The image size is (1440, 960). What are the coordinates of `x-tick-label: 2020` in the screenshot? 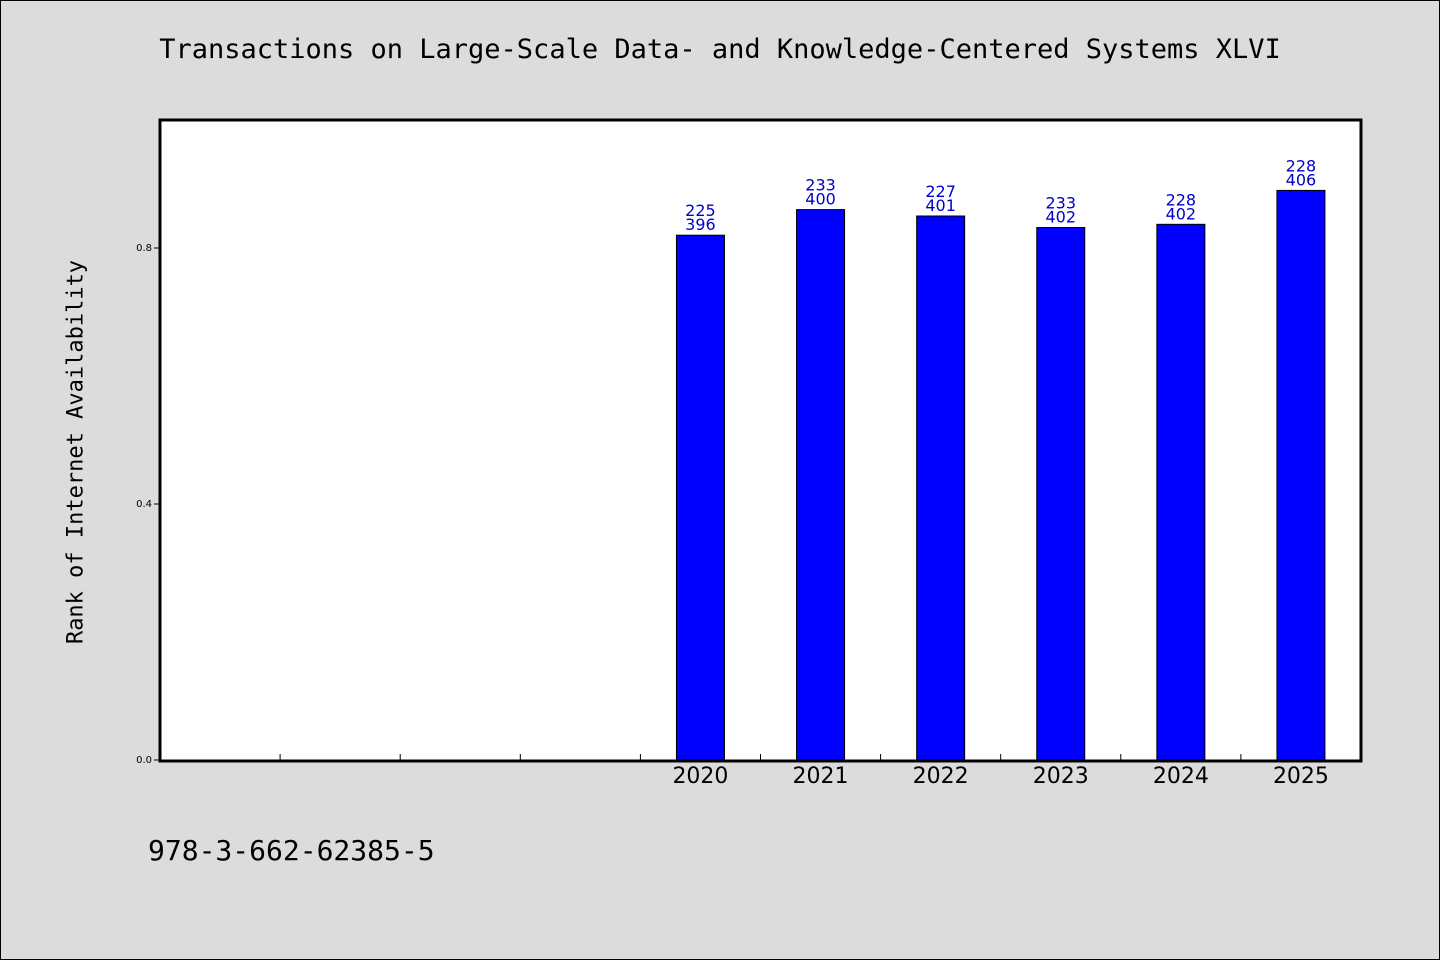 It's located at (700, 776).